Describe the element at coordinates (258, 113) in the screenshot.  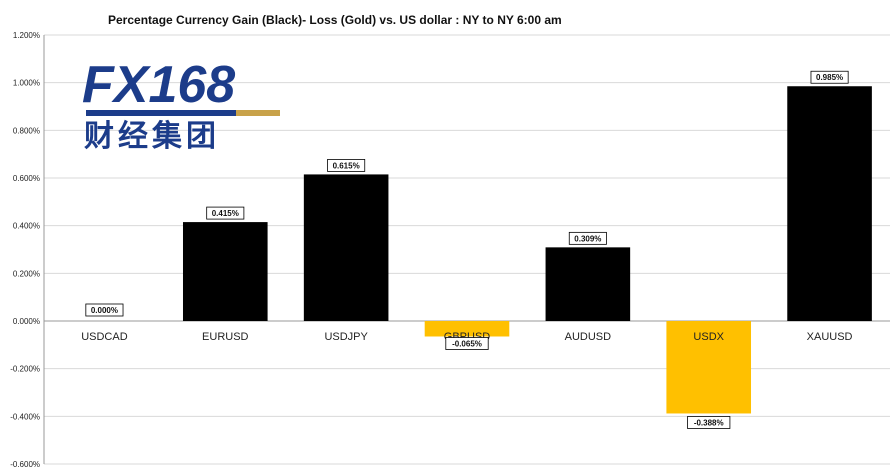
I see `logo-underline-gold` at that location.